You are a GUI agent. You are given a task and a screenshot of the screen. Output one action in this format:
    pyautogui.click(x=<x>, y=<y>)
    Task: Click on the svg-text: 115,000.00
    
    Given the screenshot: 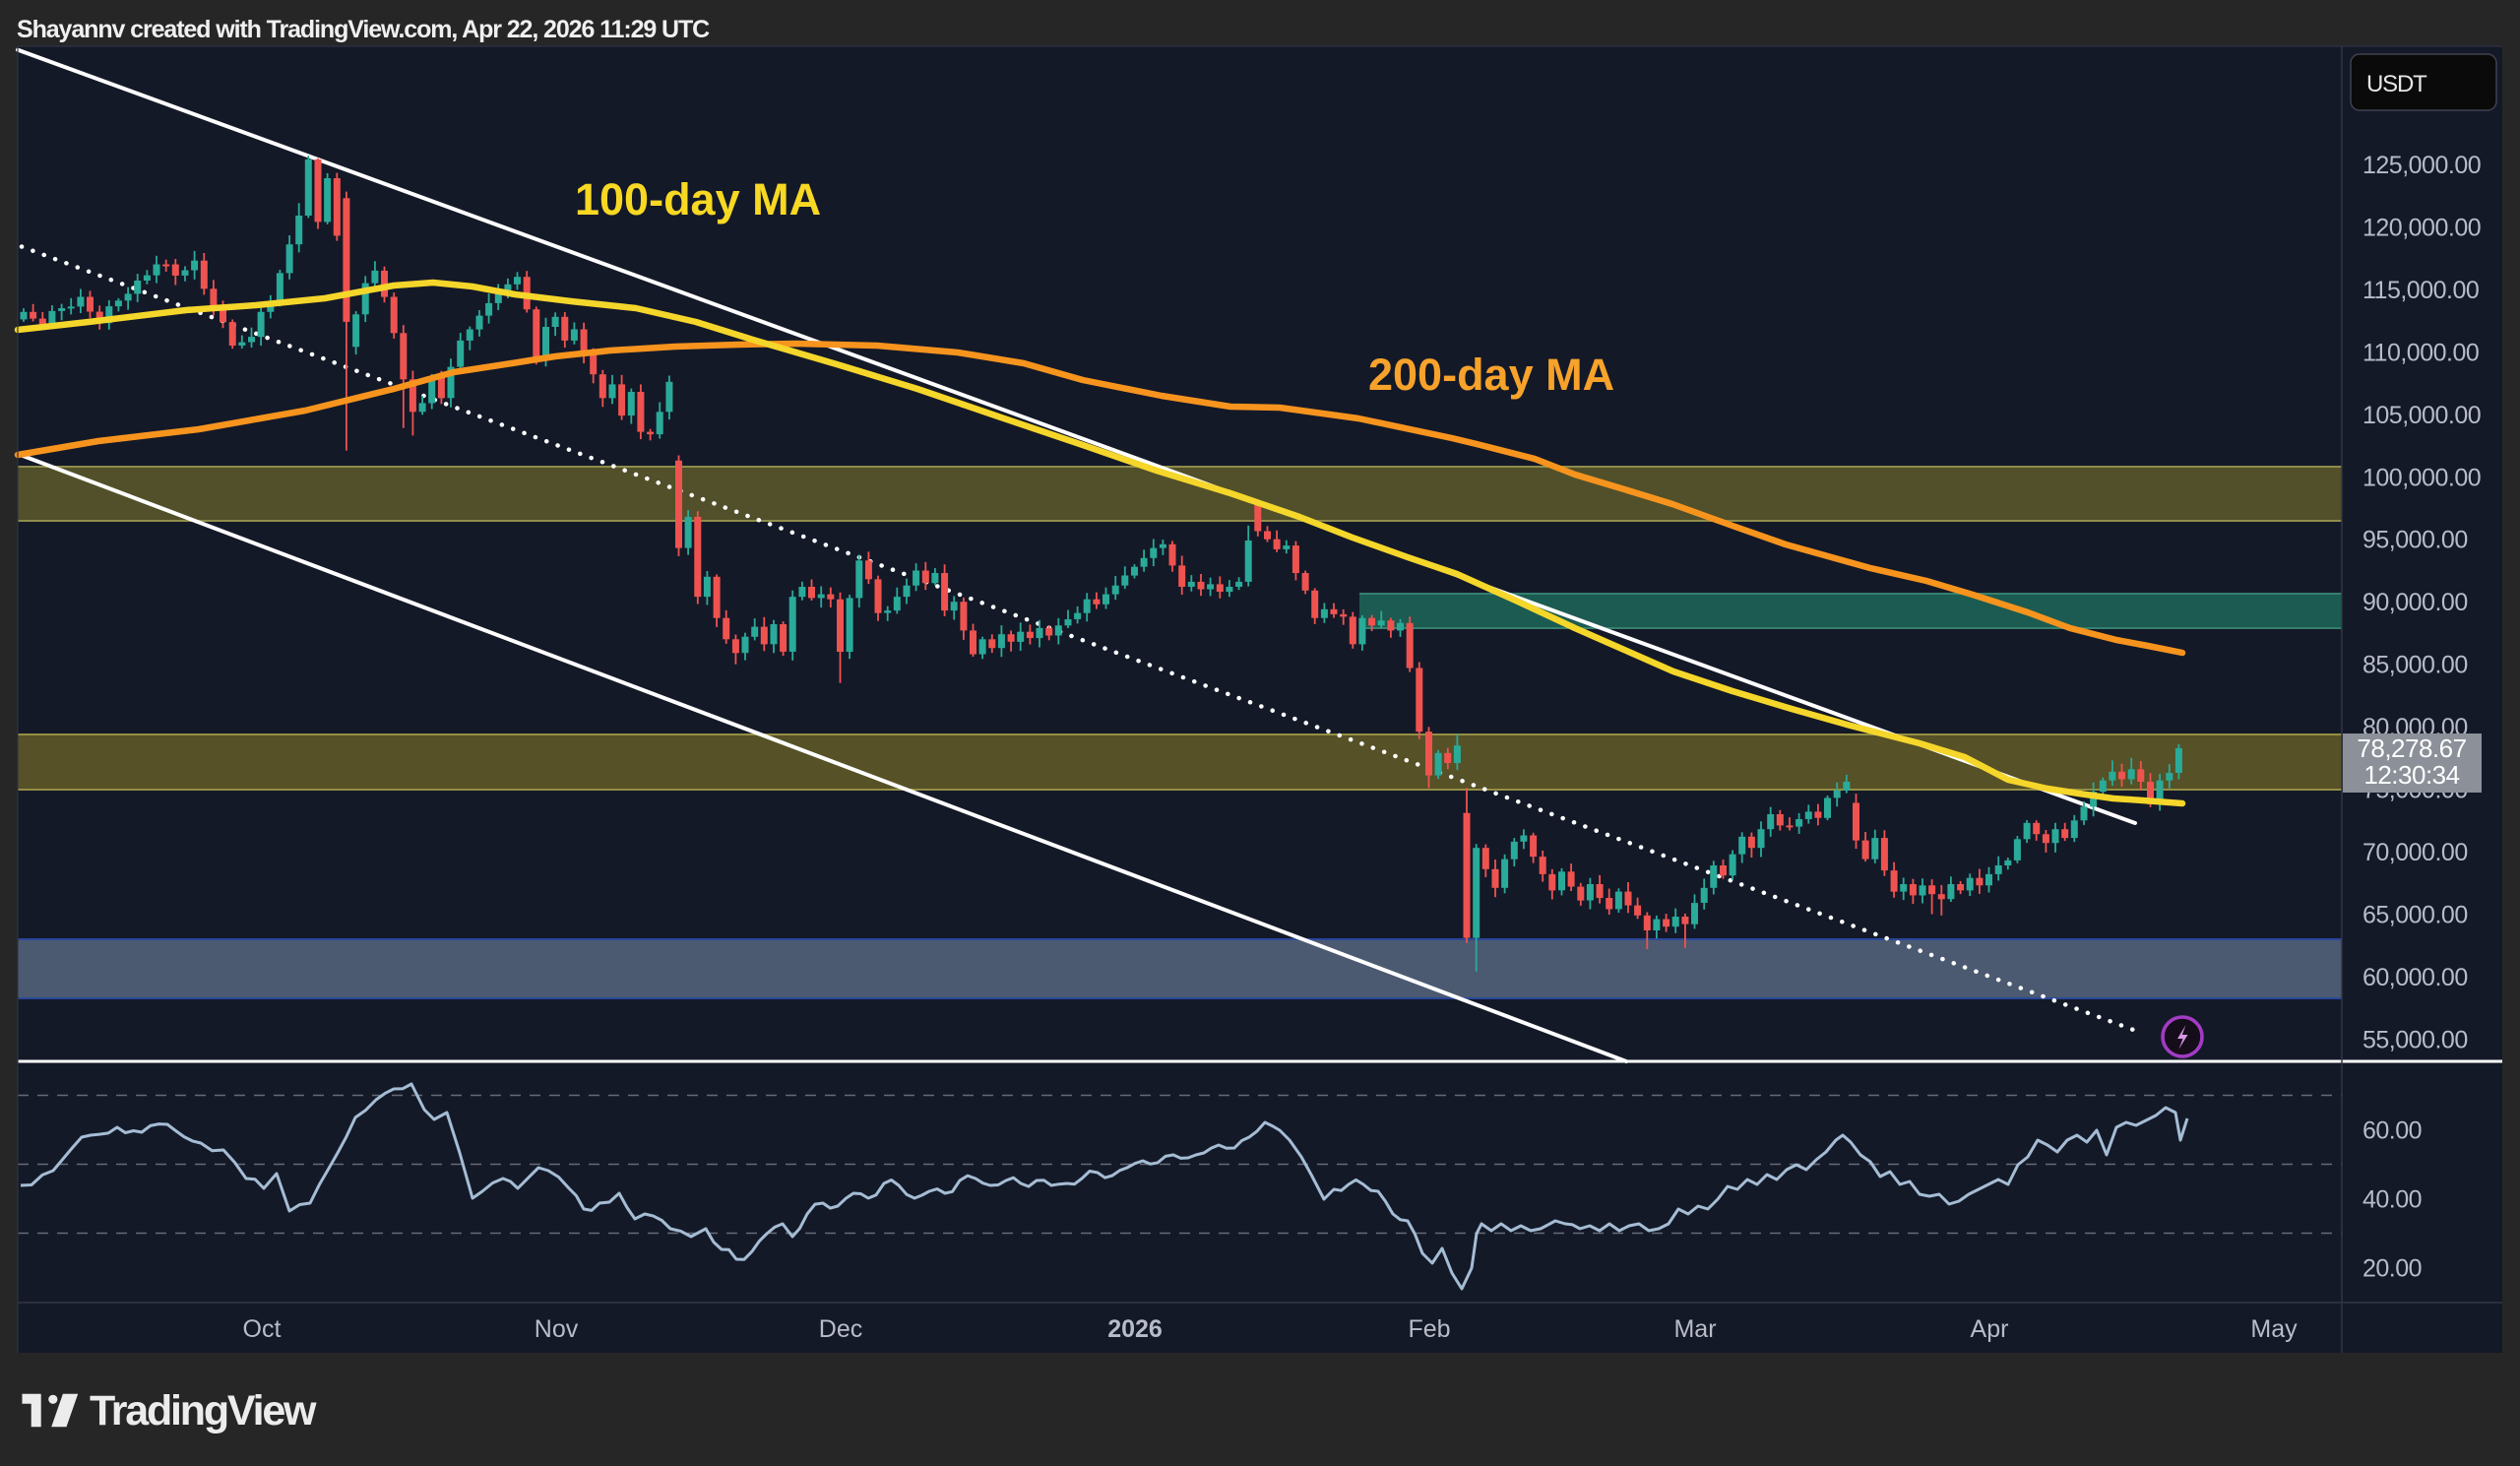 What is the action you would take?
    pyautogui.click(x=2420, y=291)
    